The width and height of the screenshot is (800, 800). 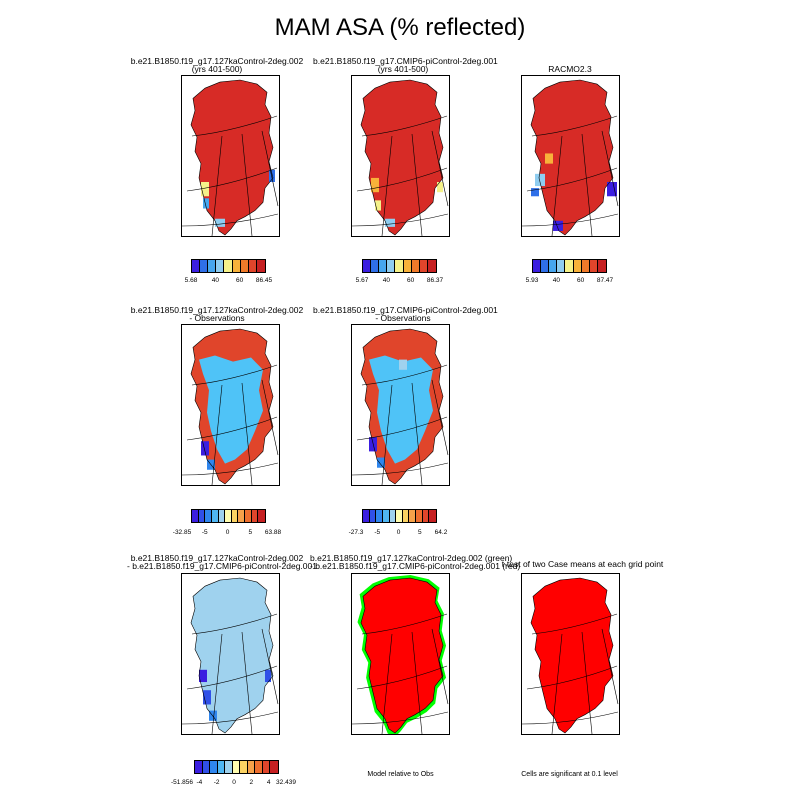 What do you see at coordinates (268, 782) in the screenshot?
I see `colorbar-tick-label: 4` at bounding box center [268, 782].